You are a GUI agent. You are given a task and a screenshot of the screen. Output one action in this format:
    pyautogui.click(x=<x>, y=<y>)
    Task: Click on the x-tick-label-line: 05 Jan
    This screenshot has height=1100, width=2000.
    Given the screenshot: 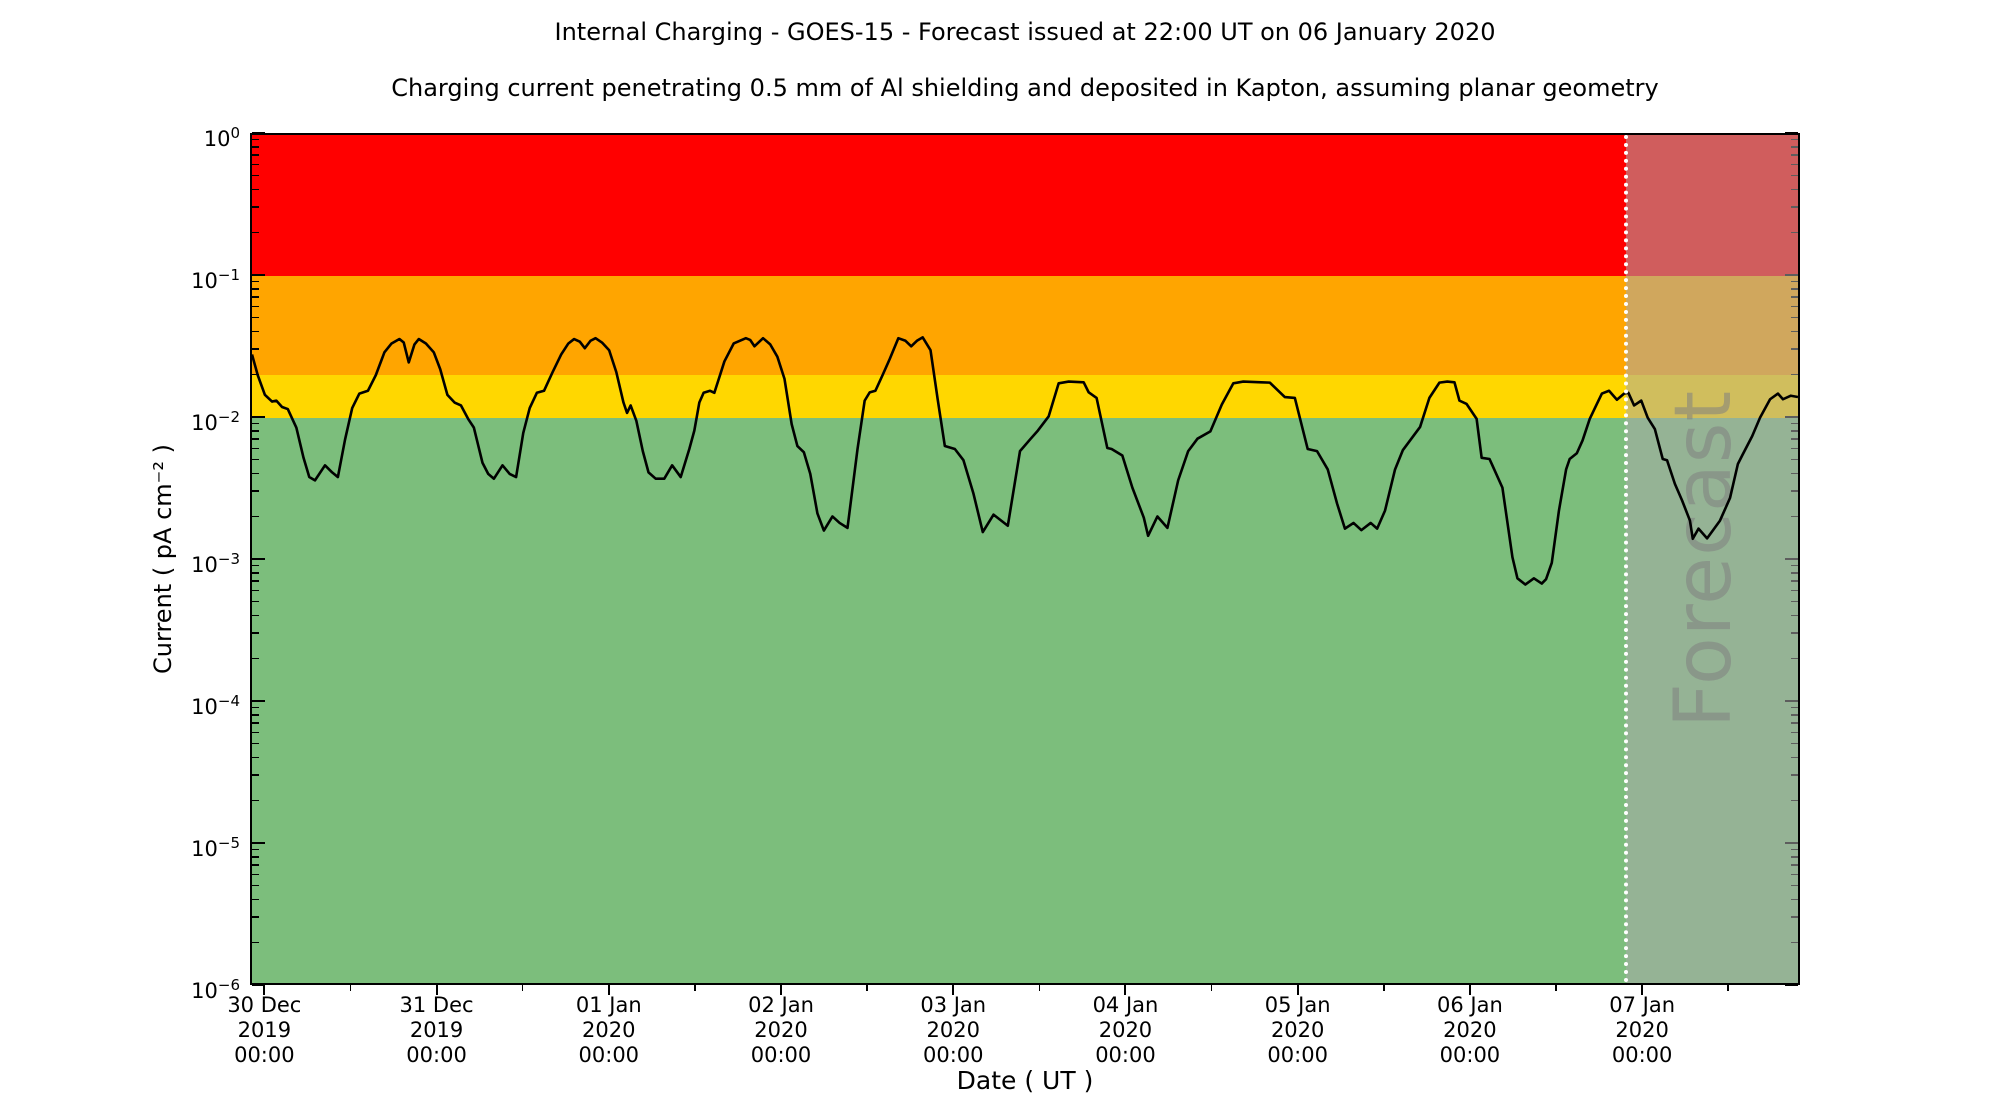 What is the action you would take?
    pyautogui.click(x=1297, y=1005)
    